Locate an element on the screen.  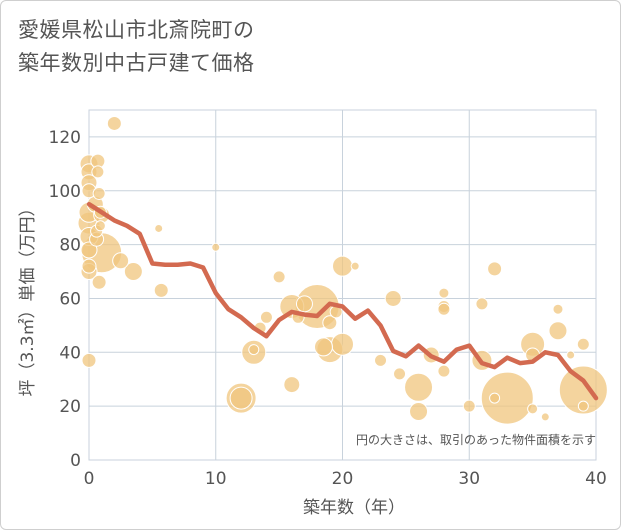
x-tick-label: 10 is located at coordinates (216, 479).